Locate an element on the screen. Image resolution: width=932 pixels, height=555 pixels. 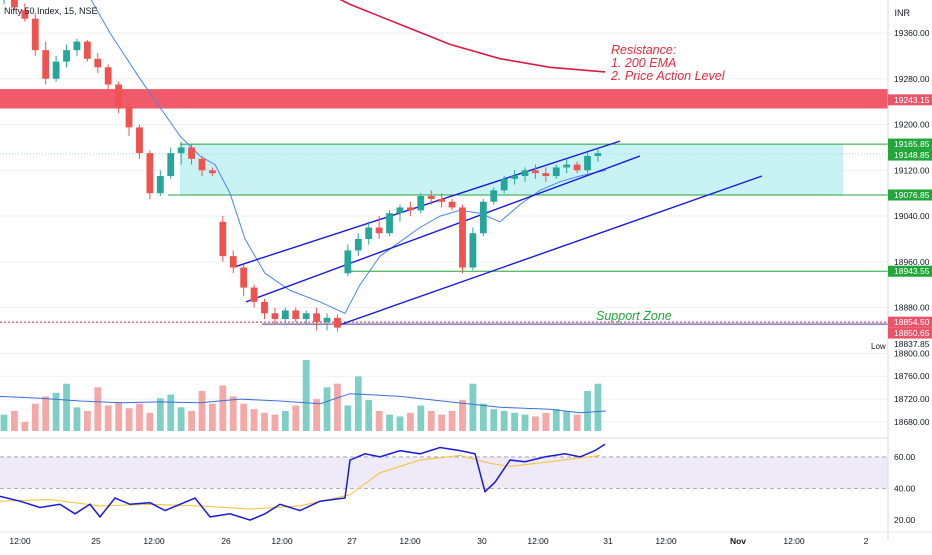
support-zone-annotation: Support Zone is located at coordinates (634, 316).